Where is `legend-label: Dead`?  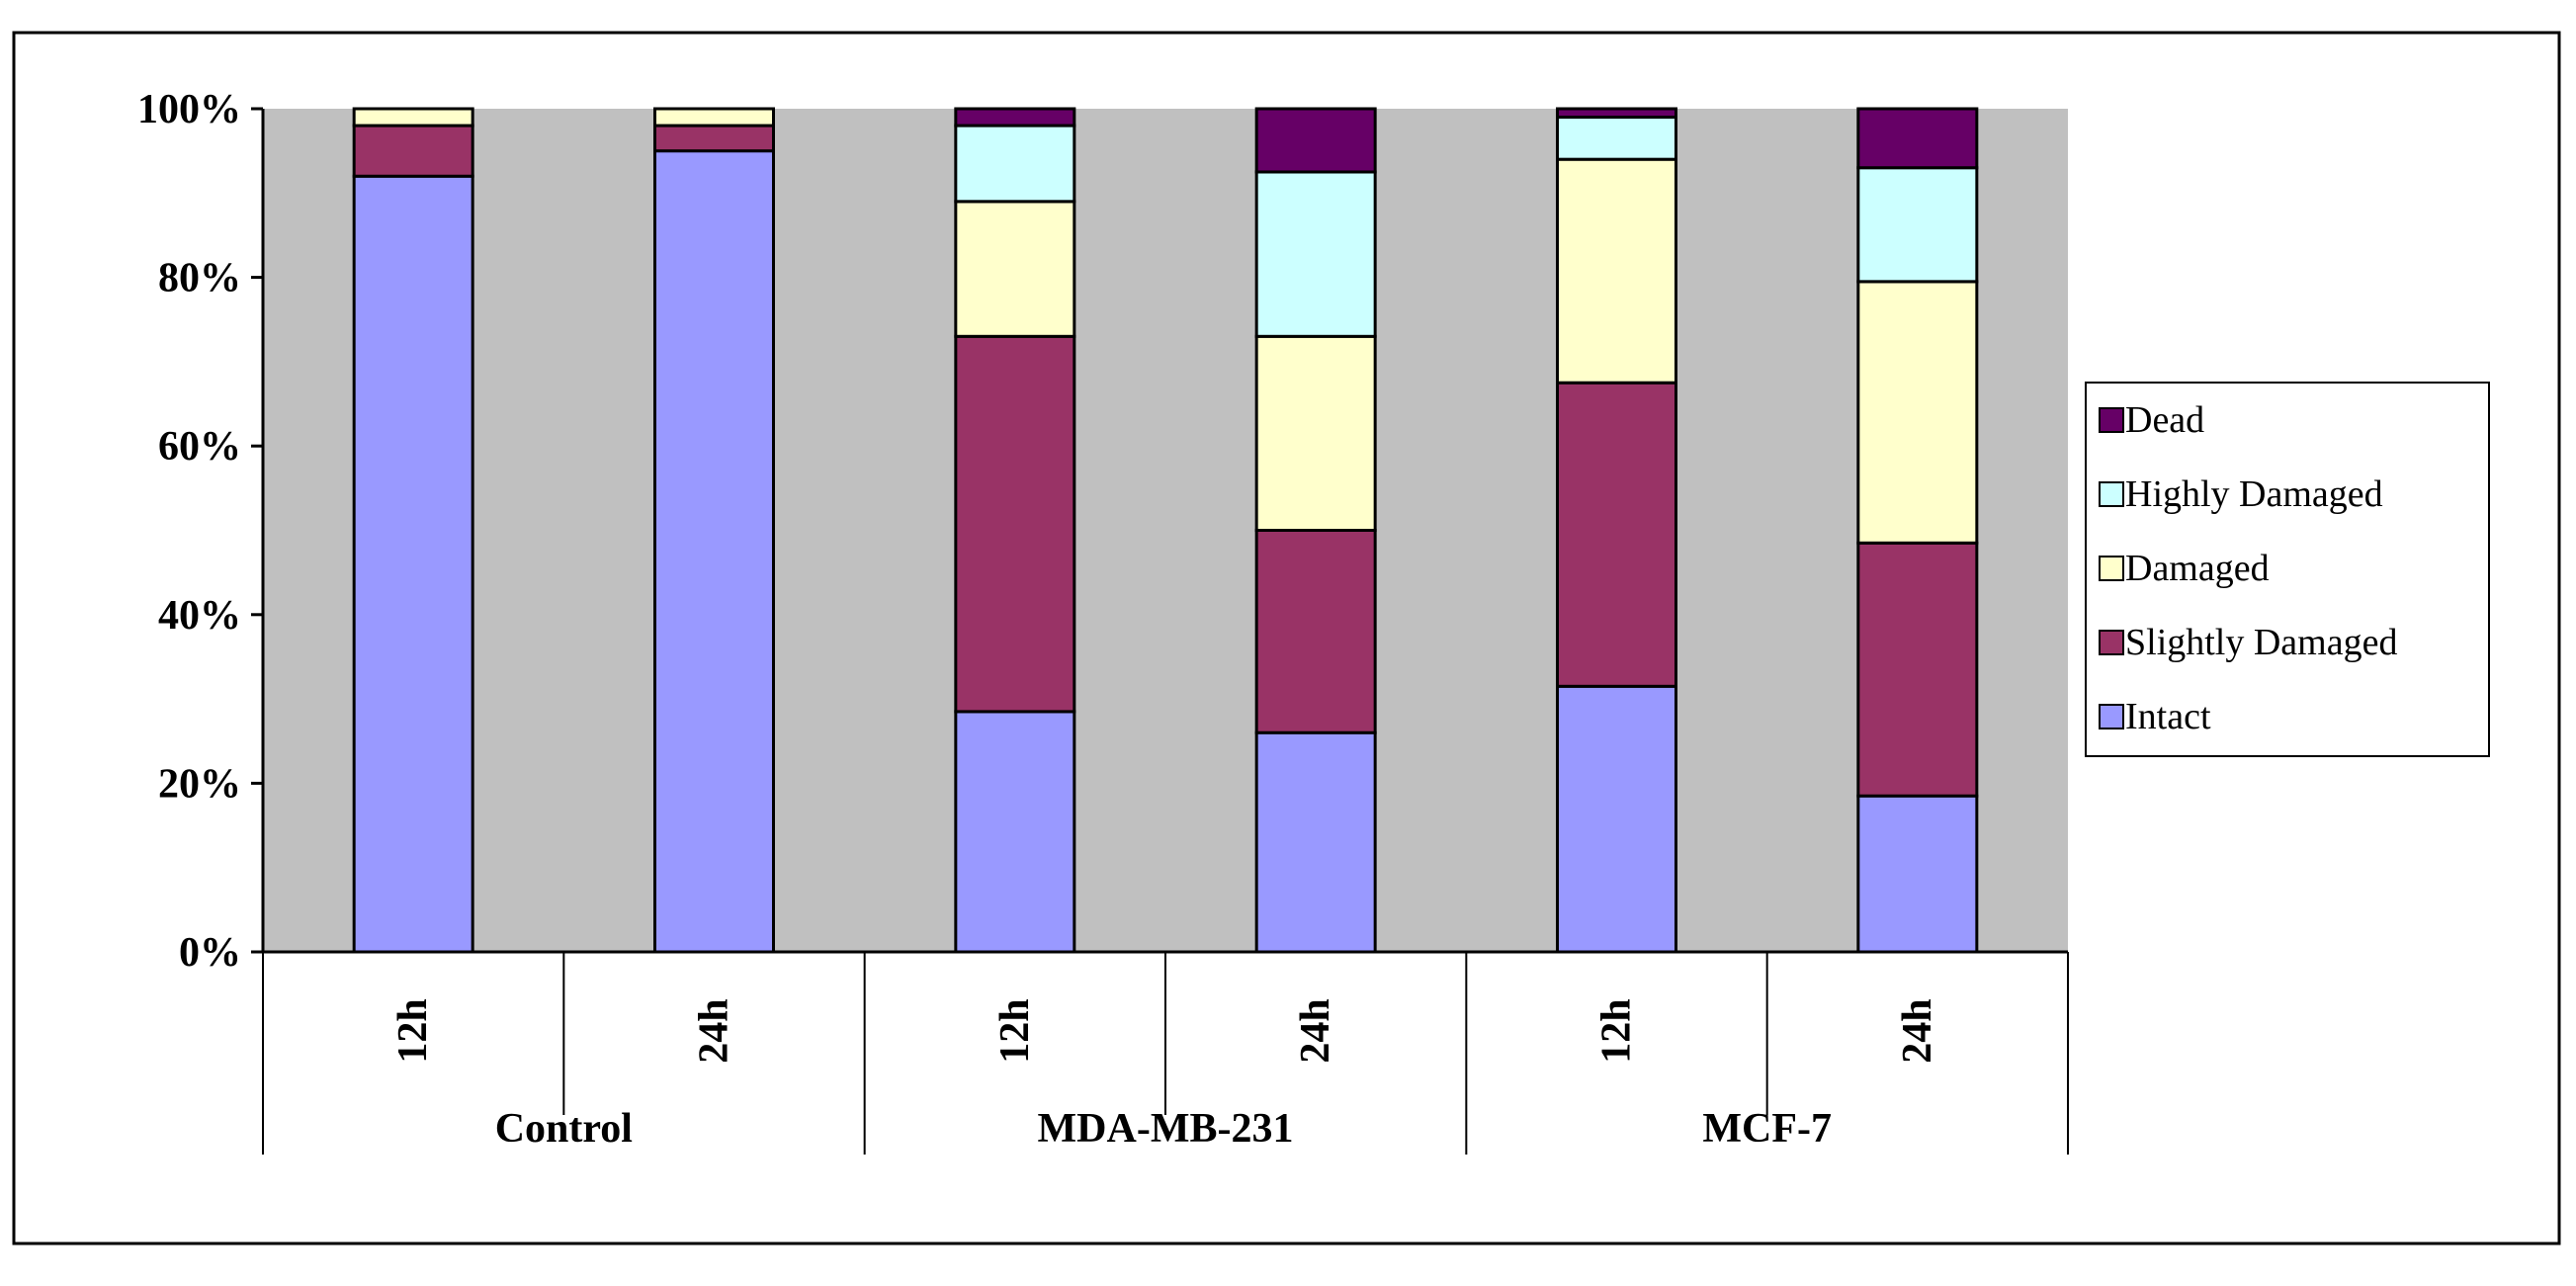 legend-label: Dead is located at coordinates (2164, 420).